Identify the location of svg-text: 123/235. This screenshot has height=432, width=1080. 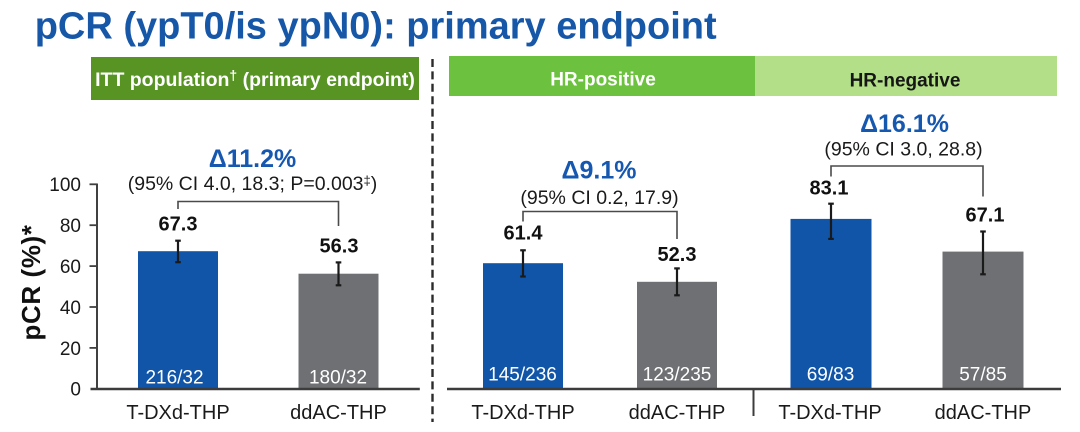
(677, 375).